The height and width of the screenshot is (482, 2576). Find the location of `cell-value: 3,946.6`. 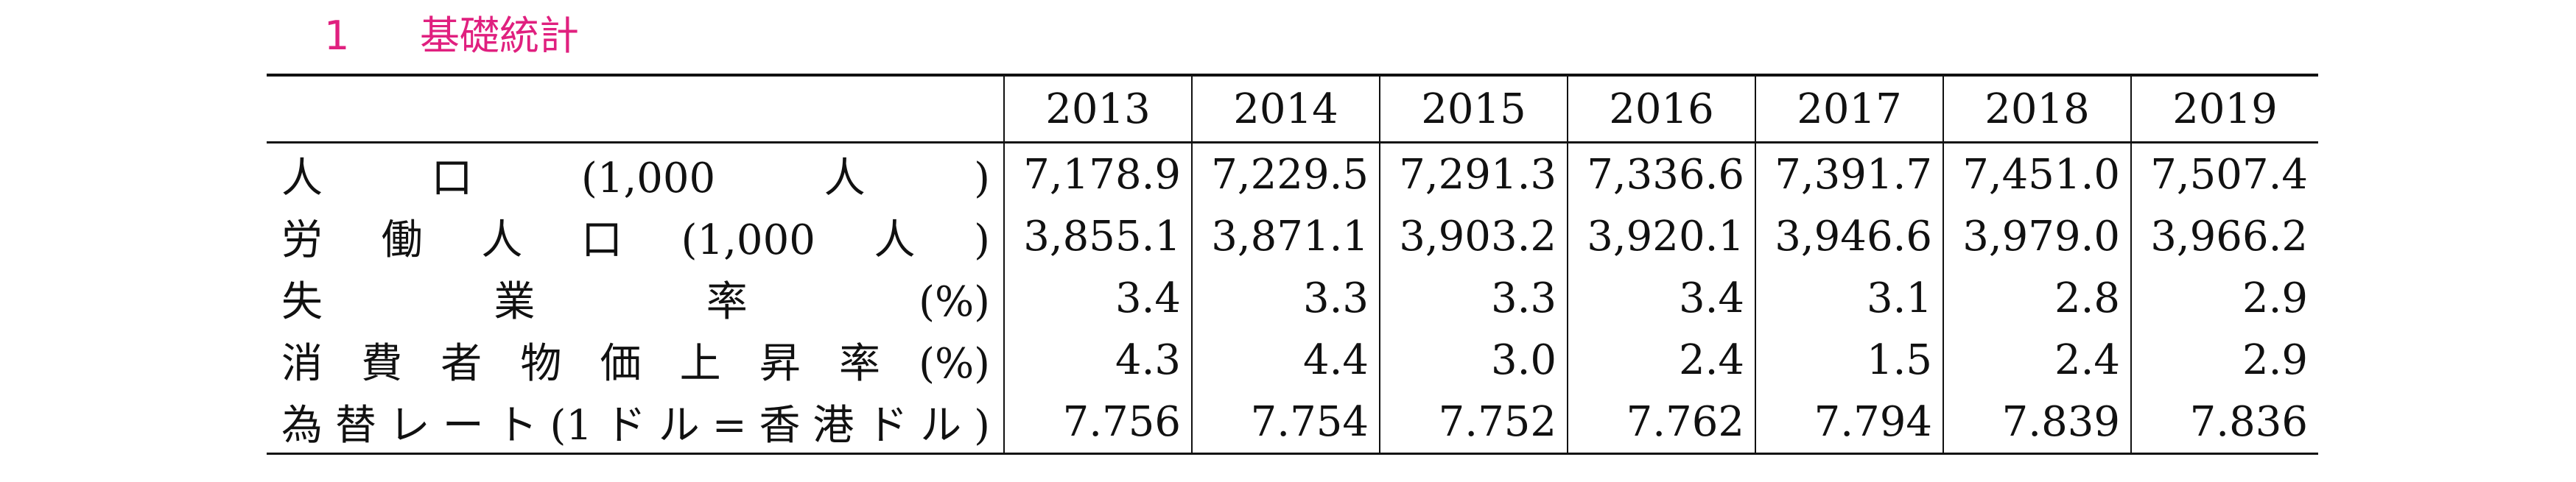

cell-value: 3,946.6 is located at coordinates (1849, 236).